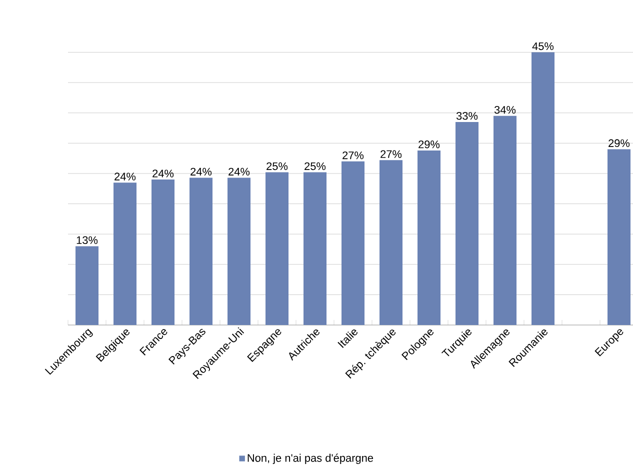 Image resolution: width=633 pixels, height=465 pixels. What do you see at coordinates (87, 240) in the screenshot?
I see `data-label: 13%` at bounding box center [87, 240].